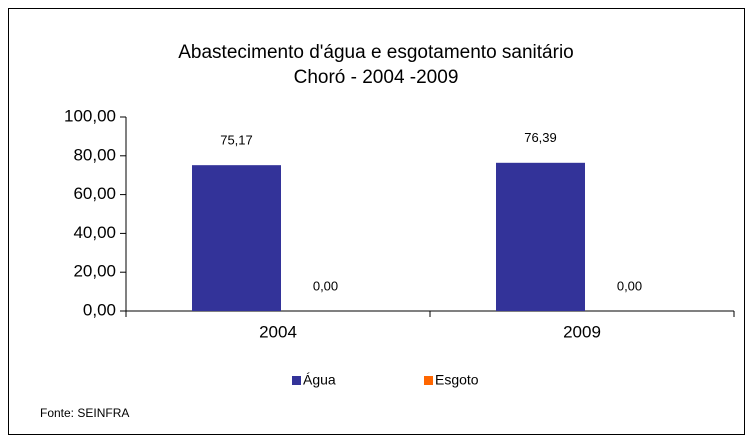  Describe the element at coordinates (457, 380) in the screenshot. I see `legend-label: Esgoto` at that location.